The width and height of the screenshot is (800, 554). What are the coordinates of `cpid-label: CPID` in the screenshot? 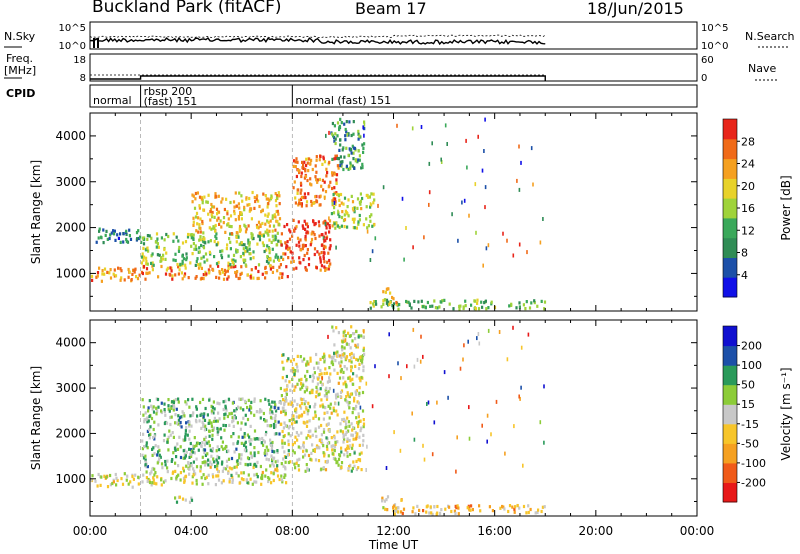 It's located at (21, 93).